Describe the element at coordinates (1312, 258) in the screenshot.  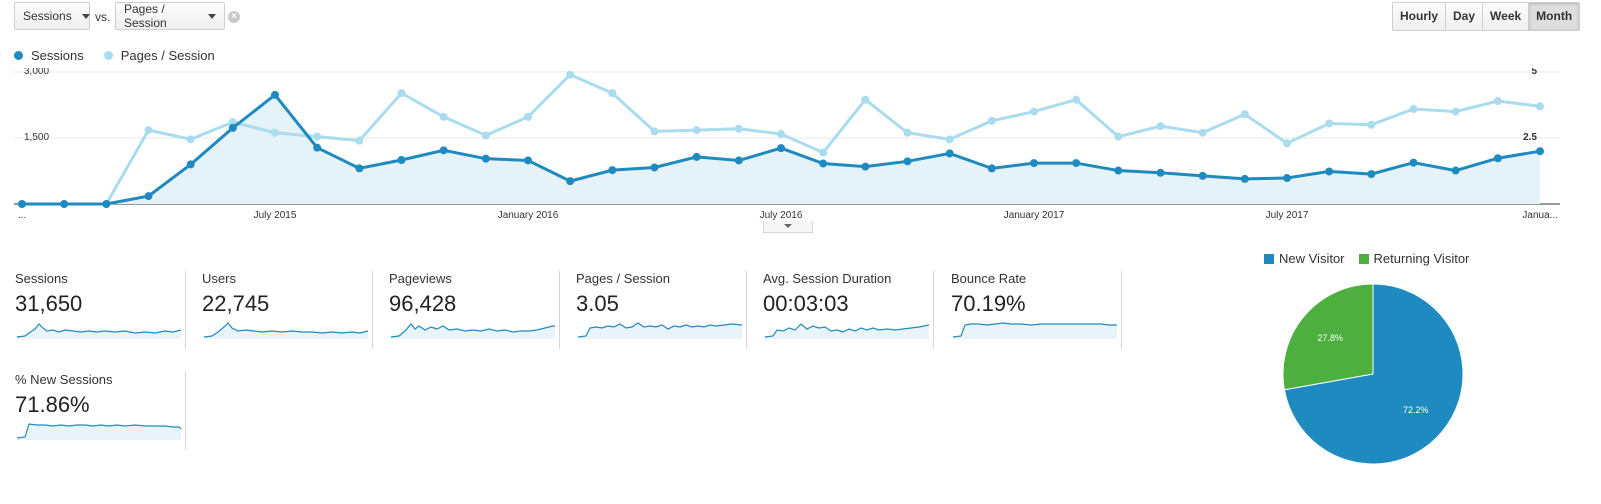
I see `pie-legend-label: New Visitor` at that location.